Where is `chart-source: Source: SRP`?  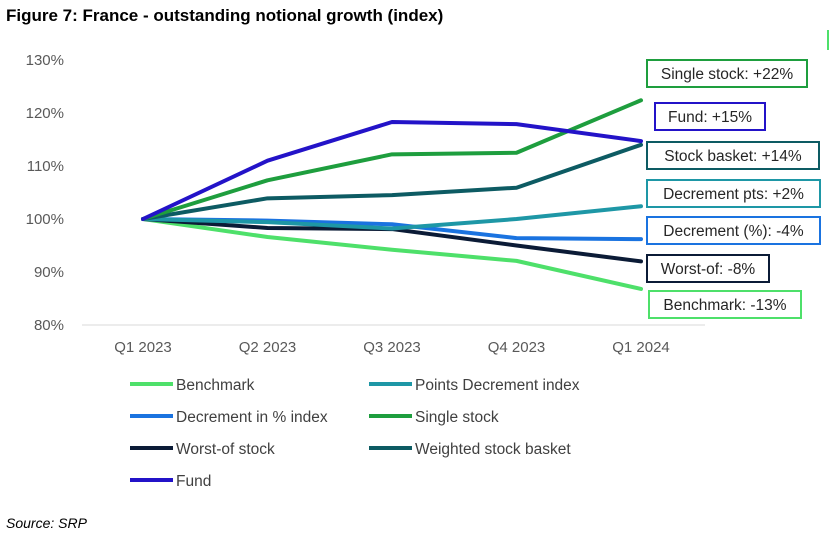 chart-source: Source: SRP is located at coordinates (46, 523).